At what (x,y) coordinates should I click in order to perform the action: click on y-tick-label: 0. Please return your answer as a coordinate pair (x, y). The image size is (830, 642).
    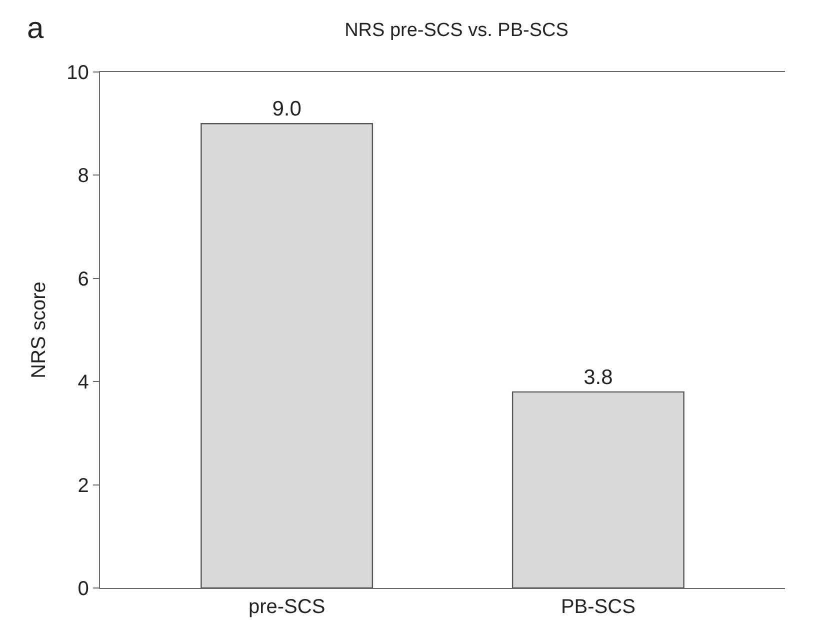
    Looking at the image, I should click on (83, 589).